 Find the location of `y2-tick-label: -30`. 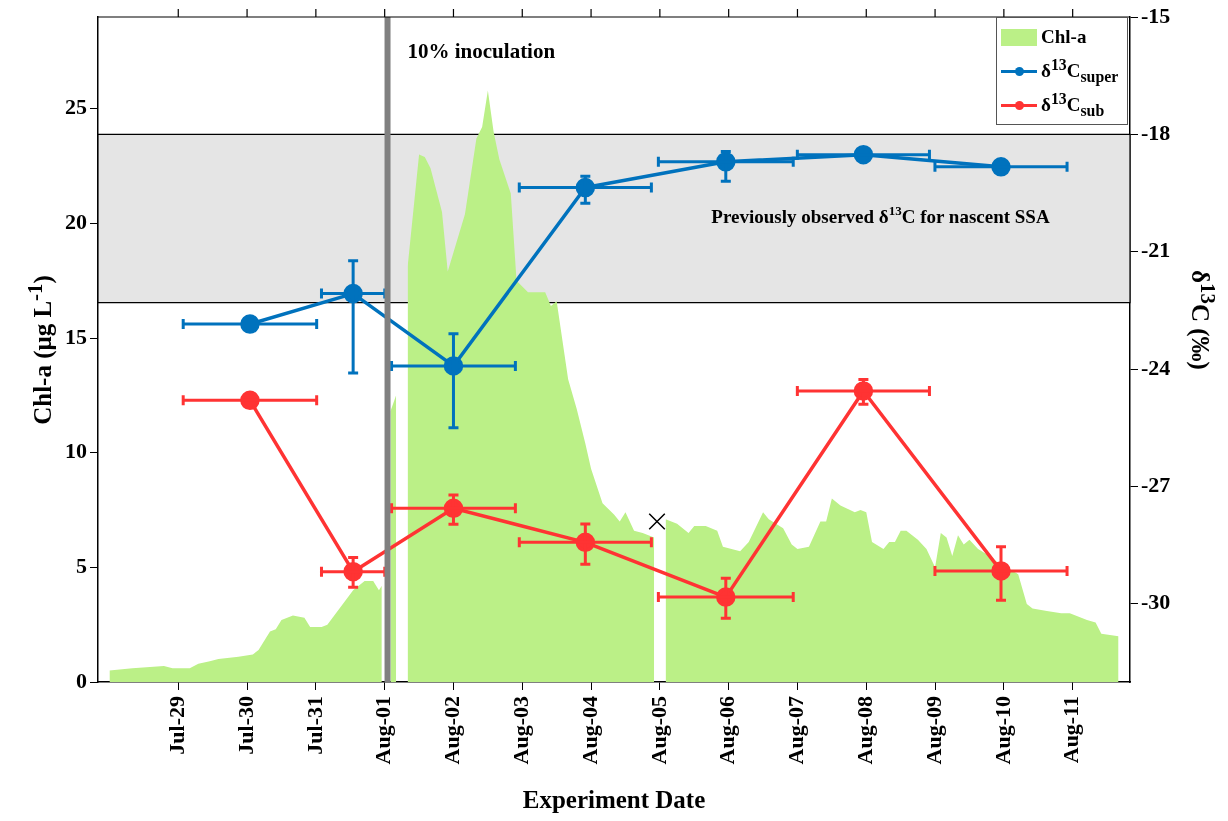

y2-tick-label: -30 is located at coordinates (1156, 602).